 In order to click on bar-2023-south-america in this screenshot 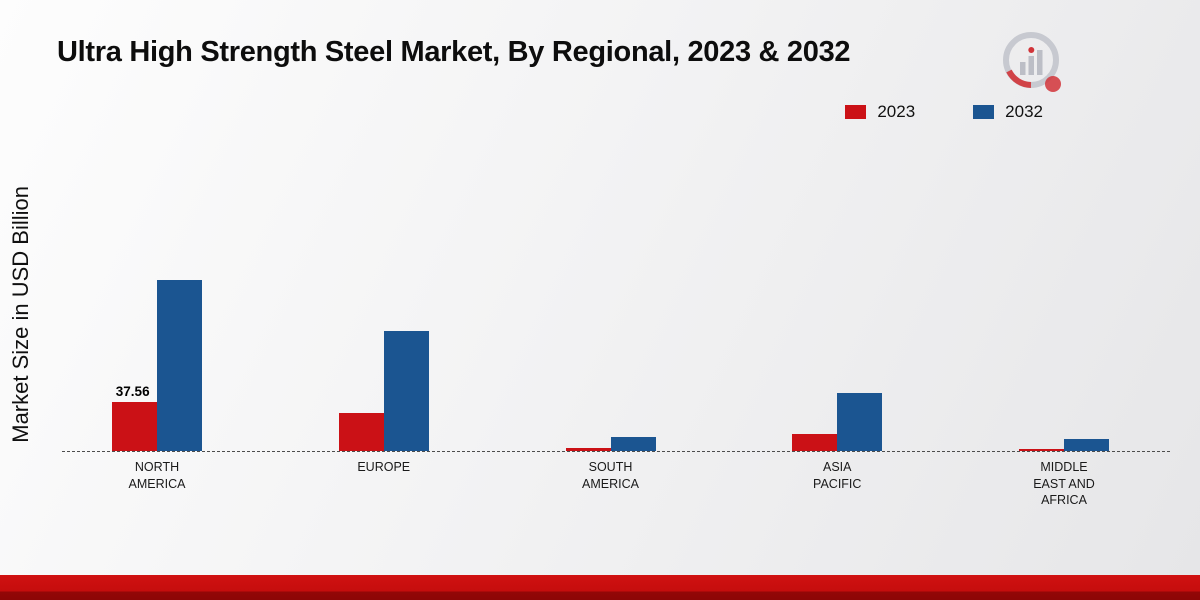, I will do `click(588, 449)`.